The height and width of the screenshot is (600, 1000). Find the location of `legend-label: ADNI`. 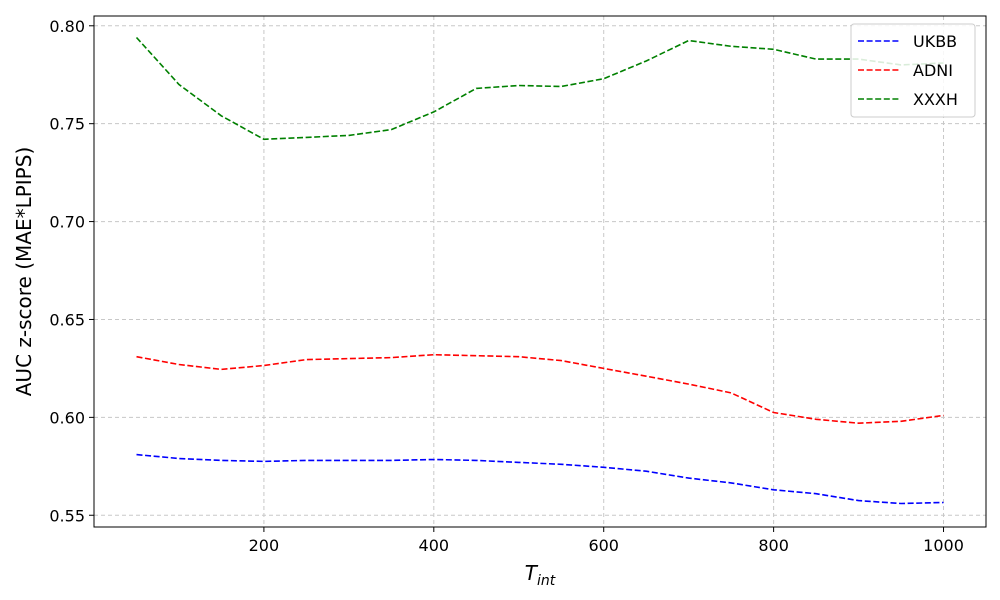

legend-label: ADNI is located at coordinates (933, 70).